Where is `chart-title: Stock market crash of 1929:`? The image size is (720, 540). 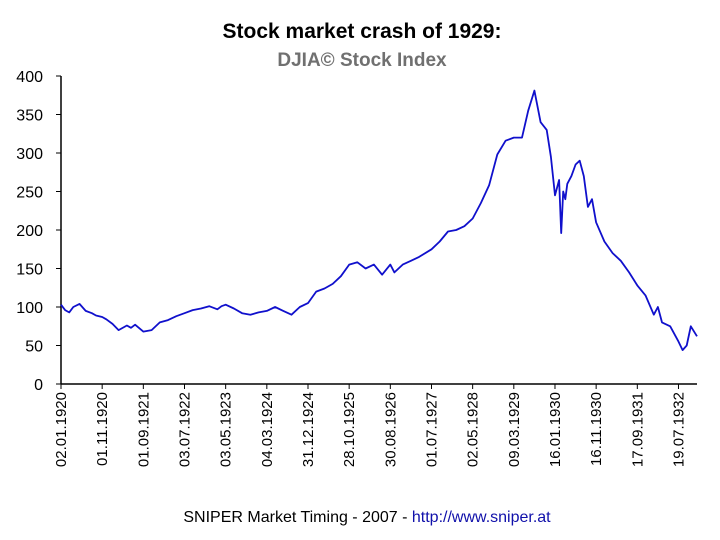
chart-title: Stock market crash of 1929: is located at coordinates (362, 31).